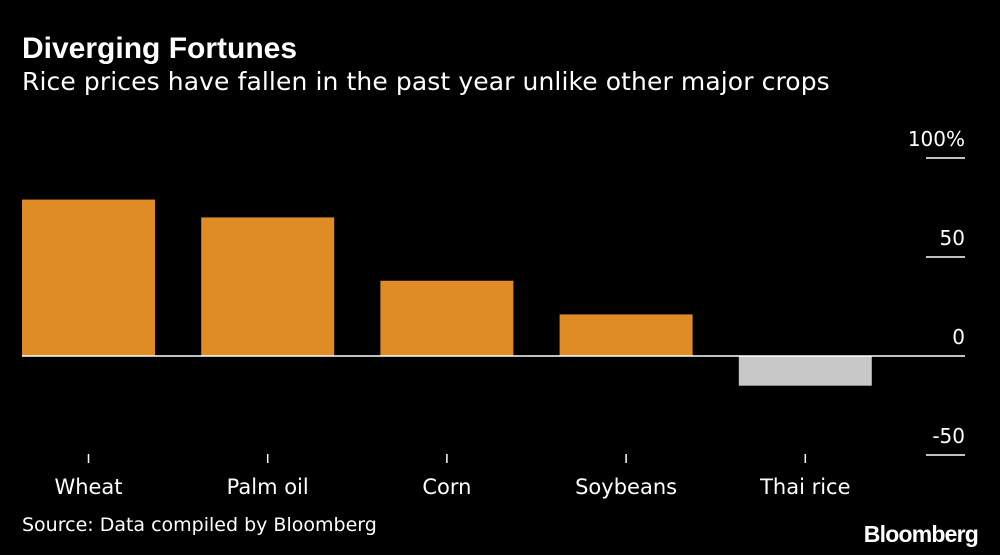 This screenshot has width=1000, height=555. Describe the element at coordinates (626, 487) in the screenshot. I see `x-tick-label: Soybeans` at that location.